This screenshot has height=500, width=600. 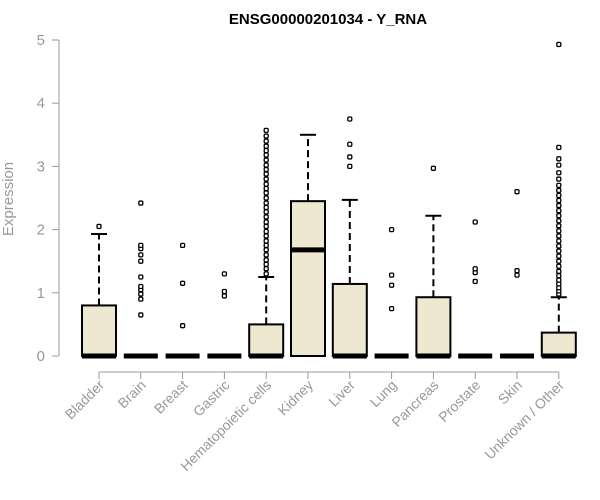 What do you see at coordinates (328, 19) in the screenshot?
I see `chart-title: ENSG00000201034 - Y_RNA` at bounding box center [328, 19].